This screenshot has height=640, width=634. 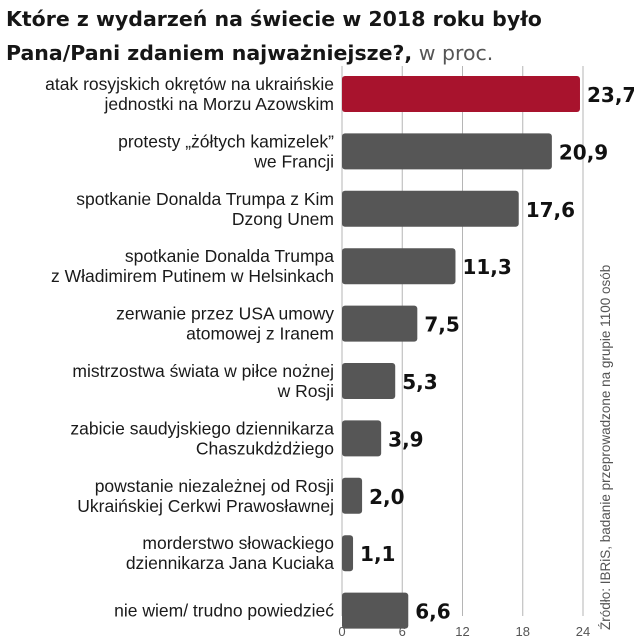 I want to click on category-label: atak rosyjskich okrętów na ukraińskie, so click(x=189, y=84).